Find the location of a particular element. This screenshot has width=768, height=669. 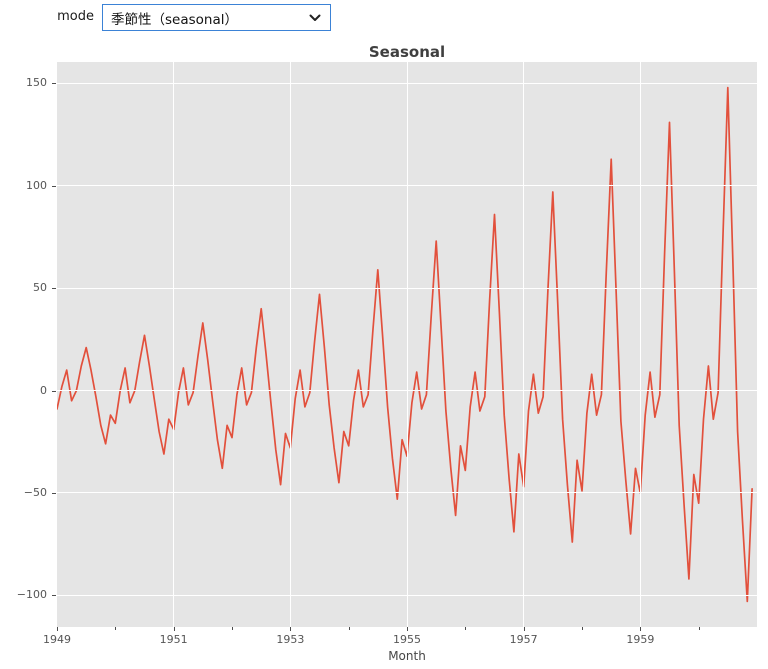

chevron-down-icon is located at coordinates (315, 17).